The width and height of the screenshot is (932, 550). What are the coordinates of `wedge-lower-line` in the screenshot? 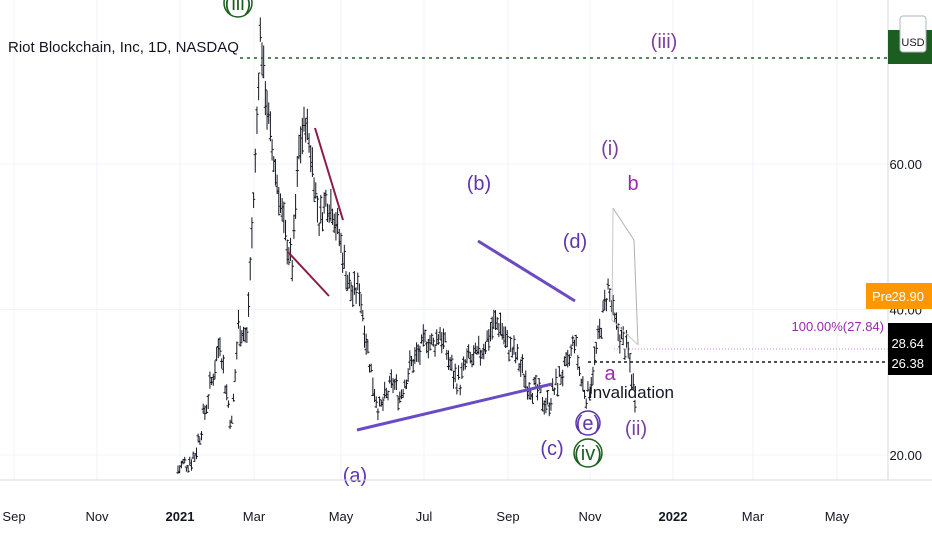 It's located at (308, 274).